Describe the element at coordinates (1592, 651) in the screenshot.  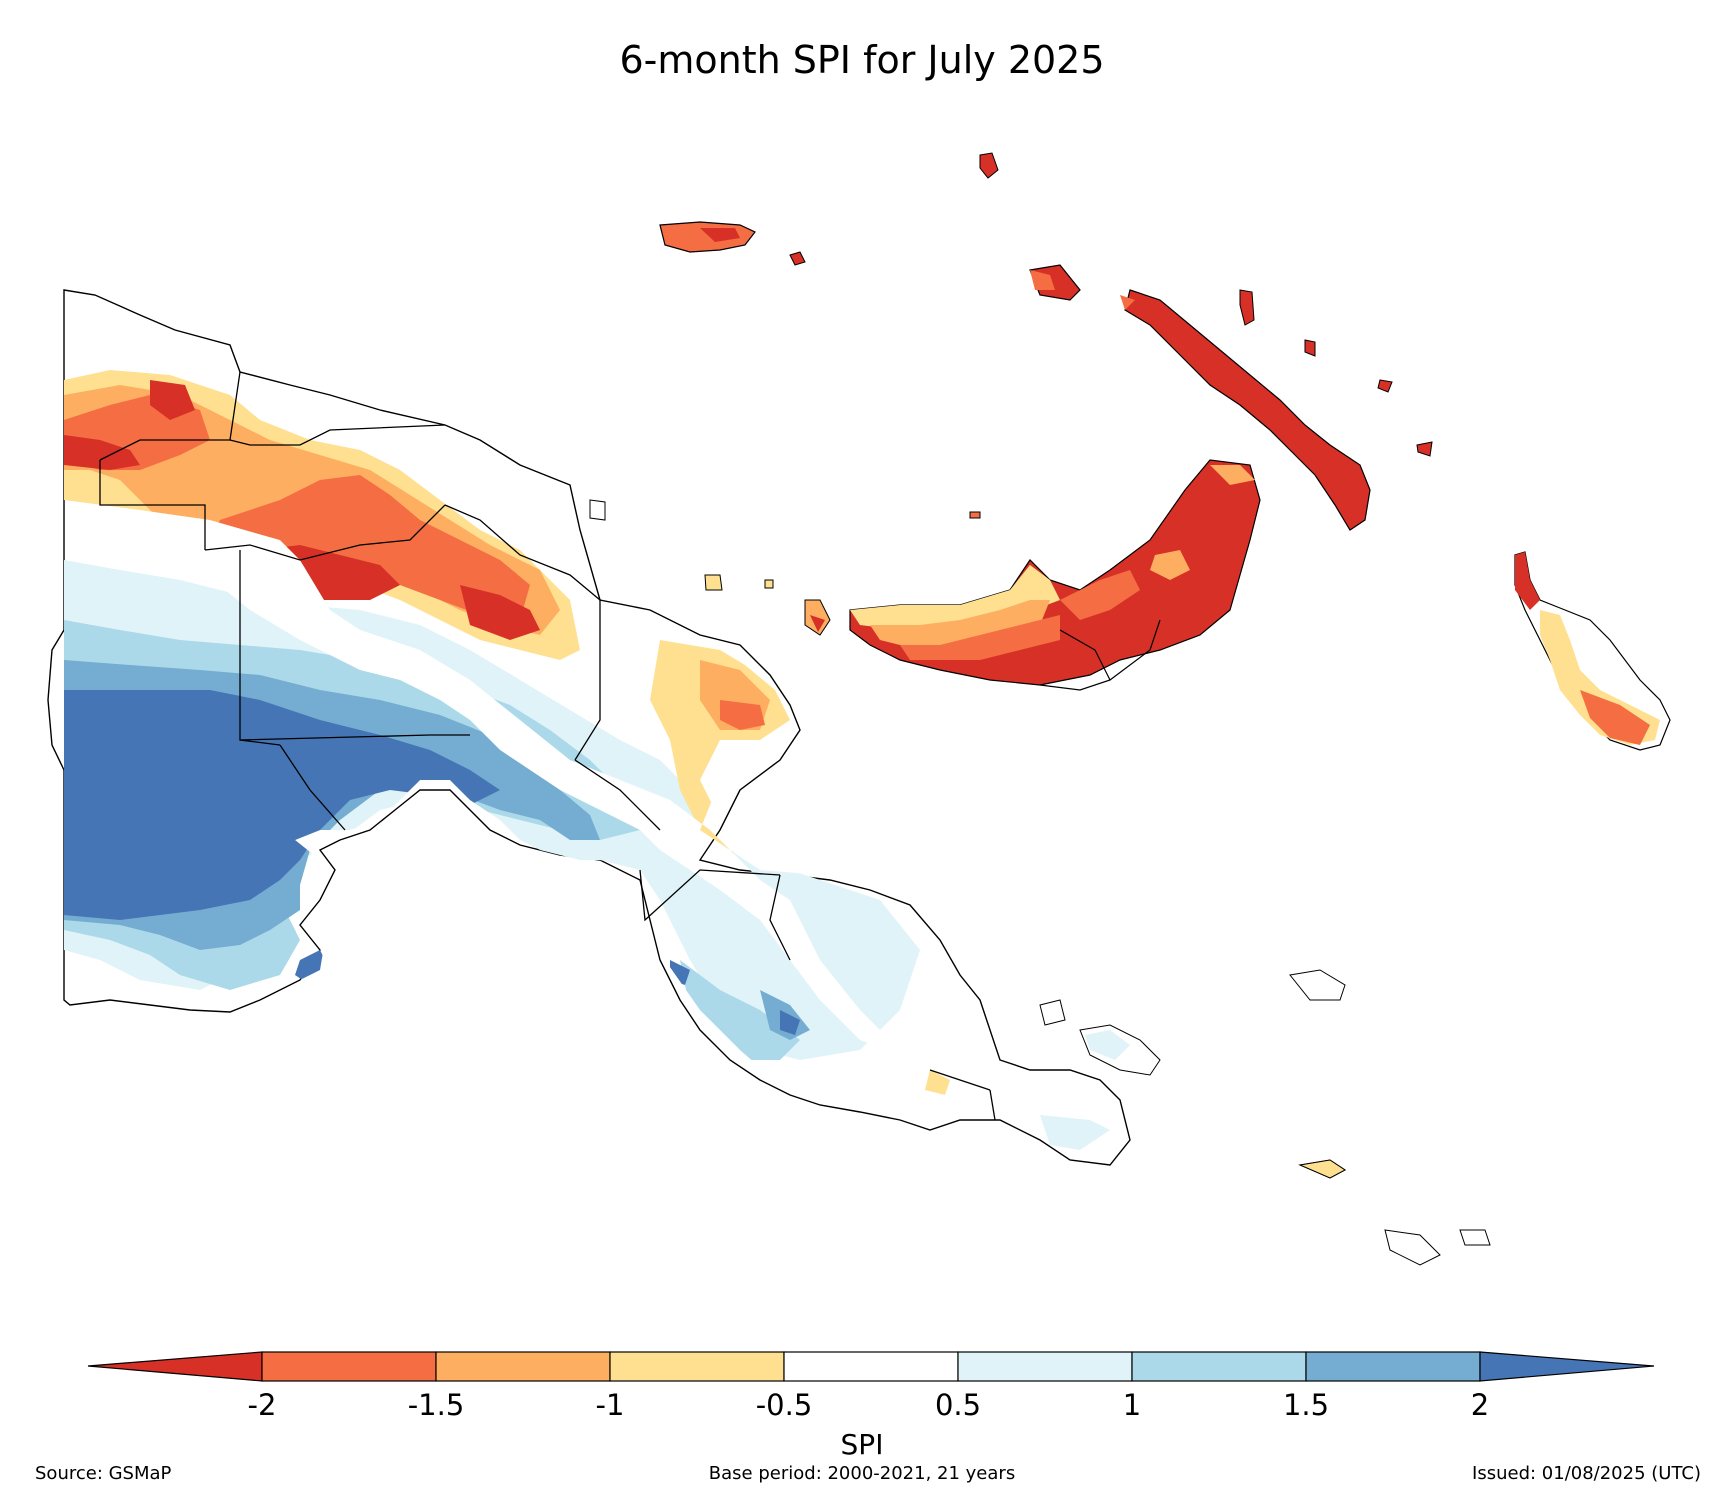
I see `bougainville` at that location.